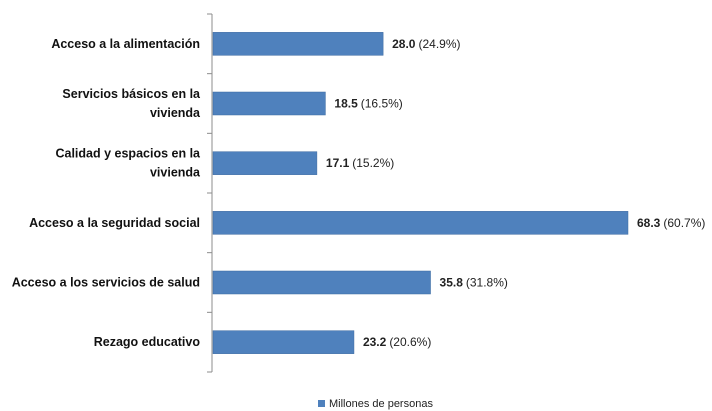 The image size is (712, 411). I want to click on data-label-value: 17.1, so click(338, 163).